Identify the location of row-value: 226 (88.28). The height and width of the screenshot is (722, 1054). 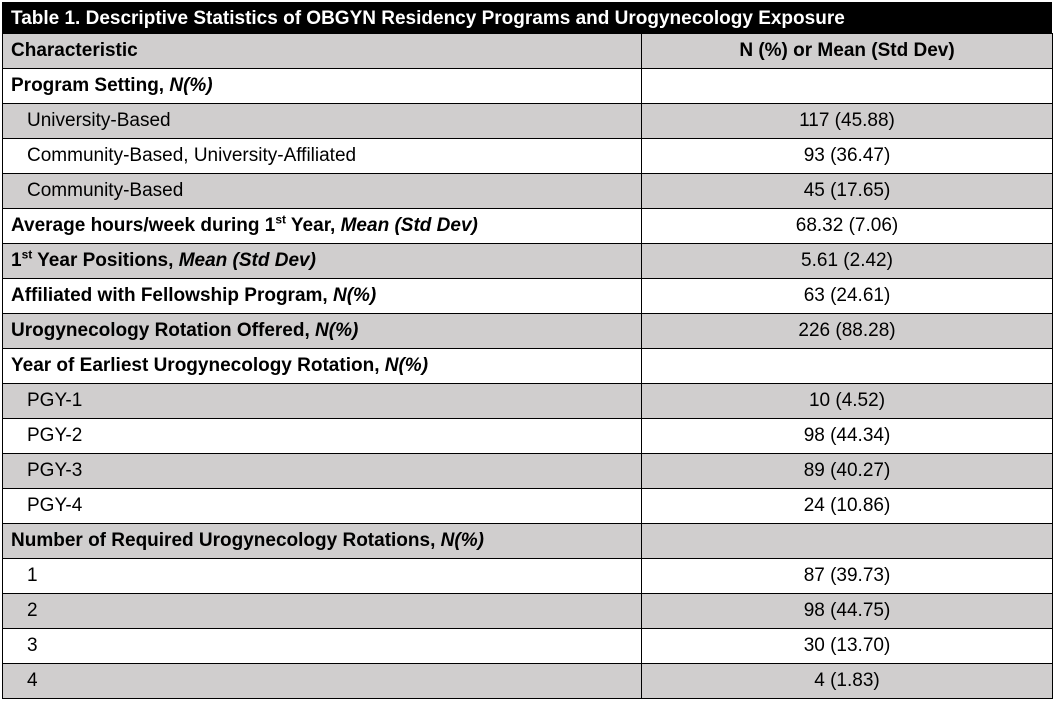
(847, 331).